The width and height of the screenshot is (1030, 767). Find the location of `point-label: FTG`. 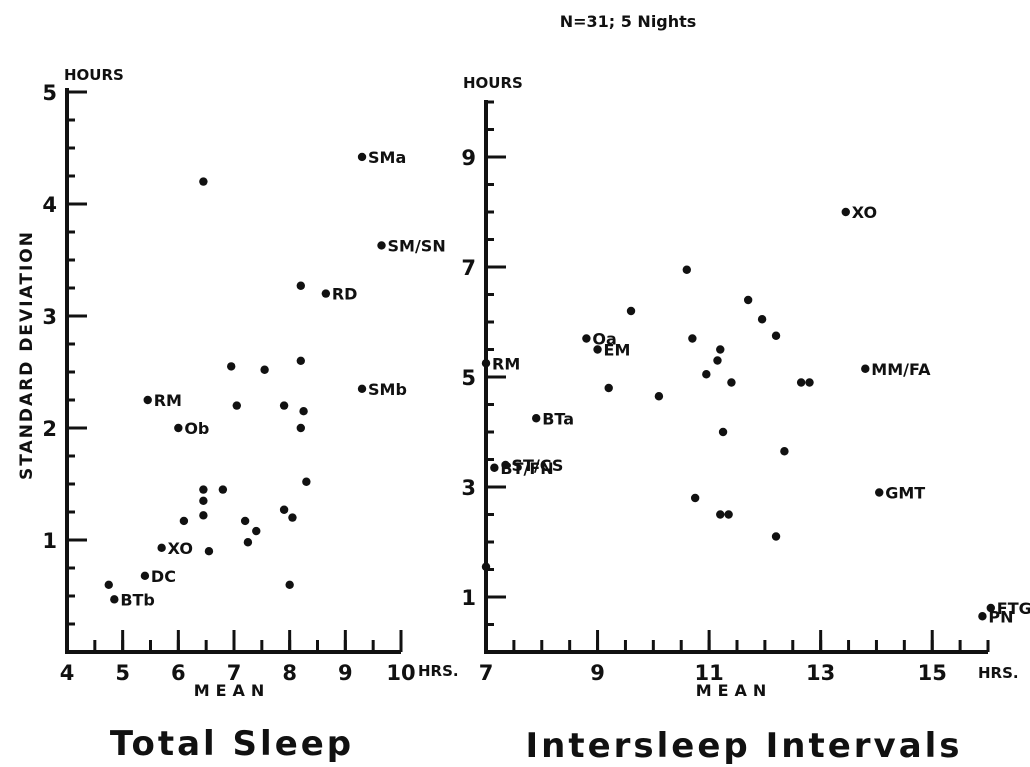

point-label: FTG is located at coordinates (1013, 608).